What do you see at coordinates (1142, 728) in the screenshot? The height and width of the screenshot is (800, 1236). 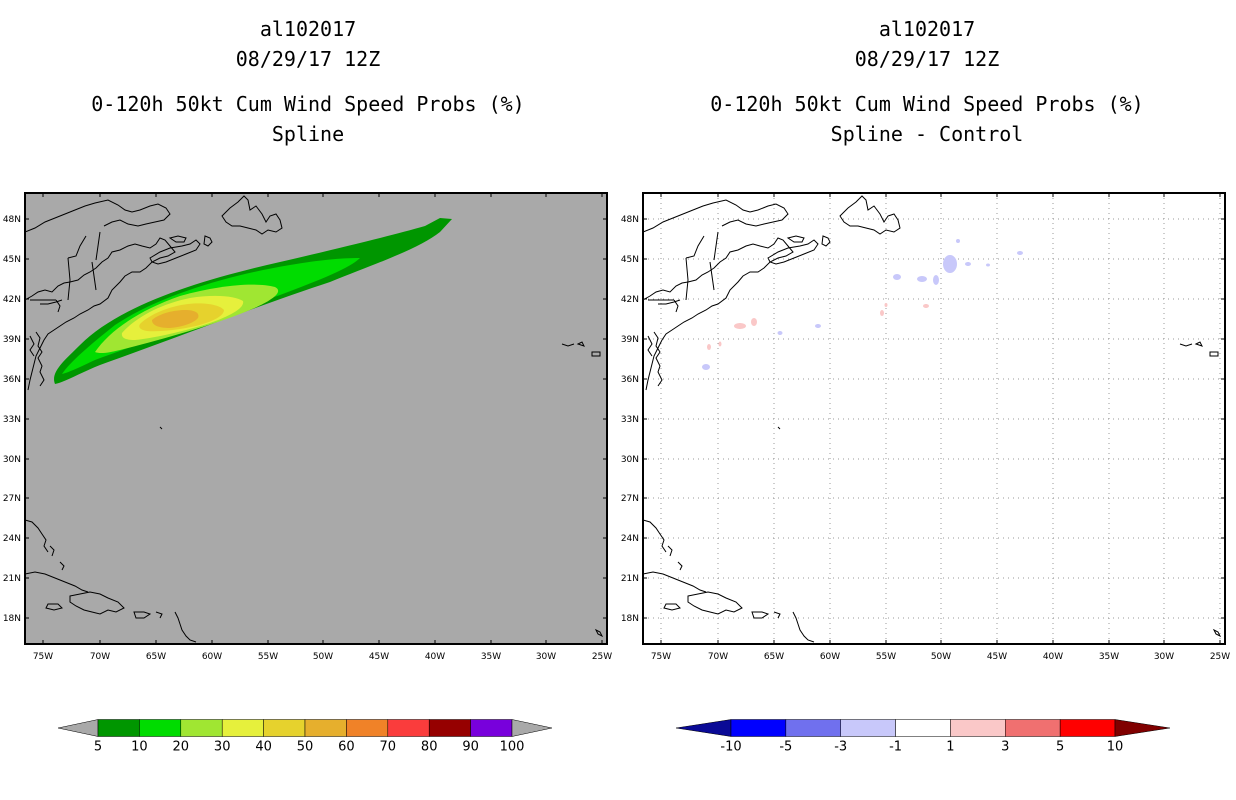 I see `colorbar-over-arrow` at bounding box center [1142, 728].